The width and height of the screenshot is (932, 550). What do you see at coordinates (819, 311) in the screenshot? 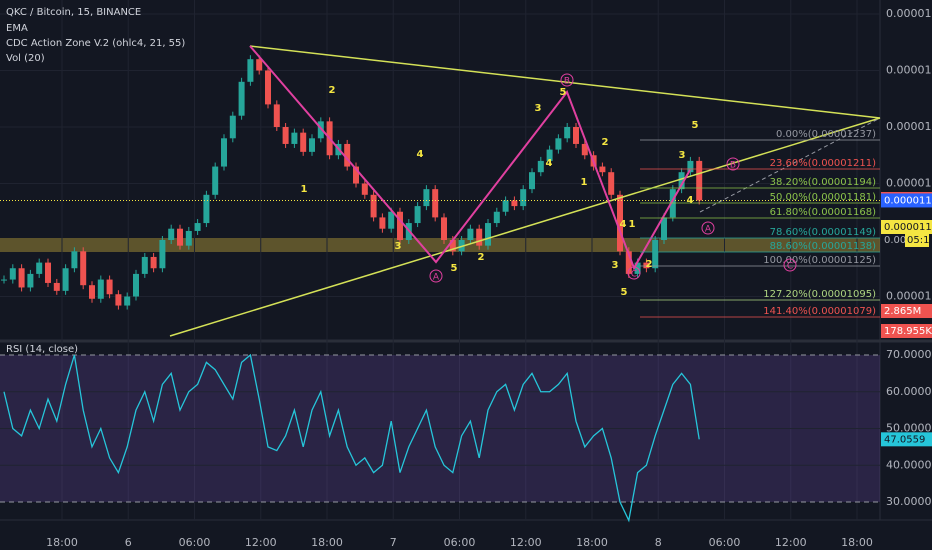
I see `fib-label: 141.40%(0.00001079)` at bounding box center [819, 311].